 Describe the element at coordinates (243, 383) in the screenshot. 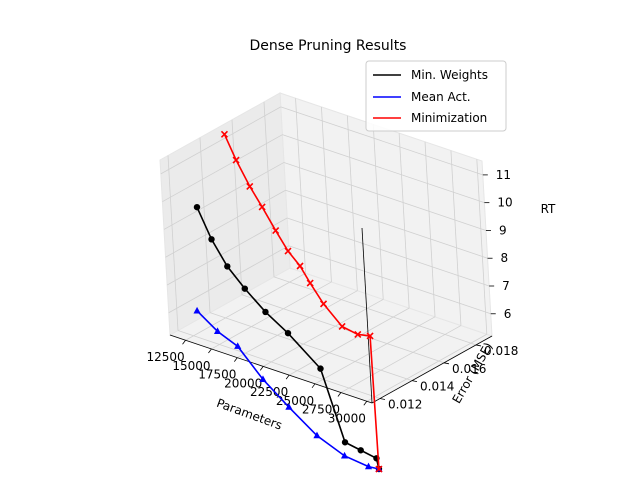

I see `x-tick-label: 20000` at that location.